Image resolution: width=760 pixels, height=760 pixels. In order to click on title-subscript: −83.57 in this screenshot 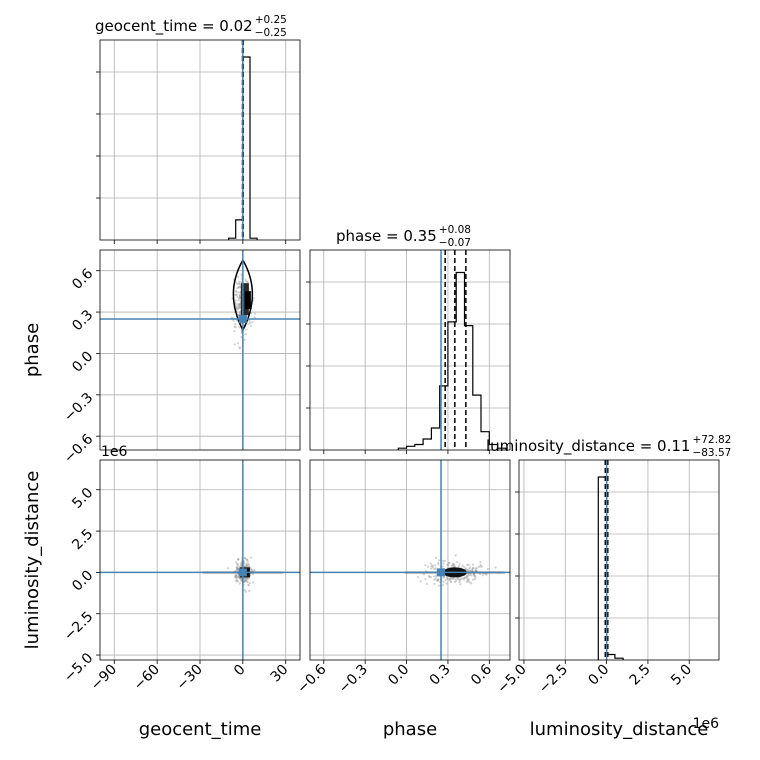, I will do `click(711, 453)`.